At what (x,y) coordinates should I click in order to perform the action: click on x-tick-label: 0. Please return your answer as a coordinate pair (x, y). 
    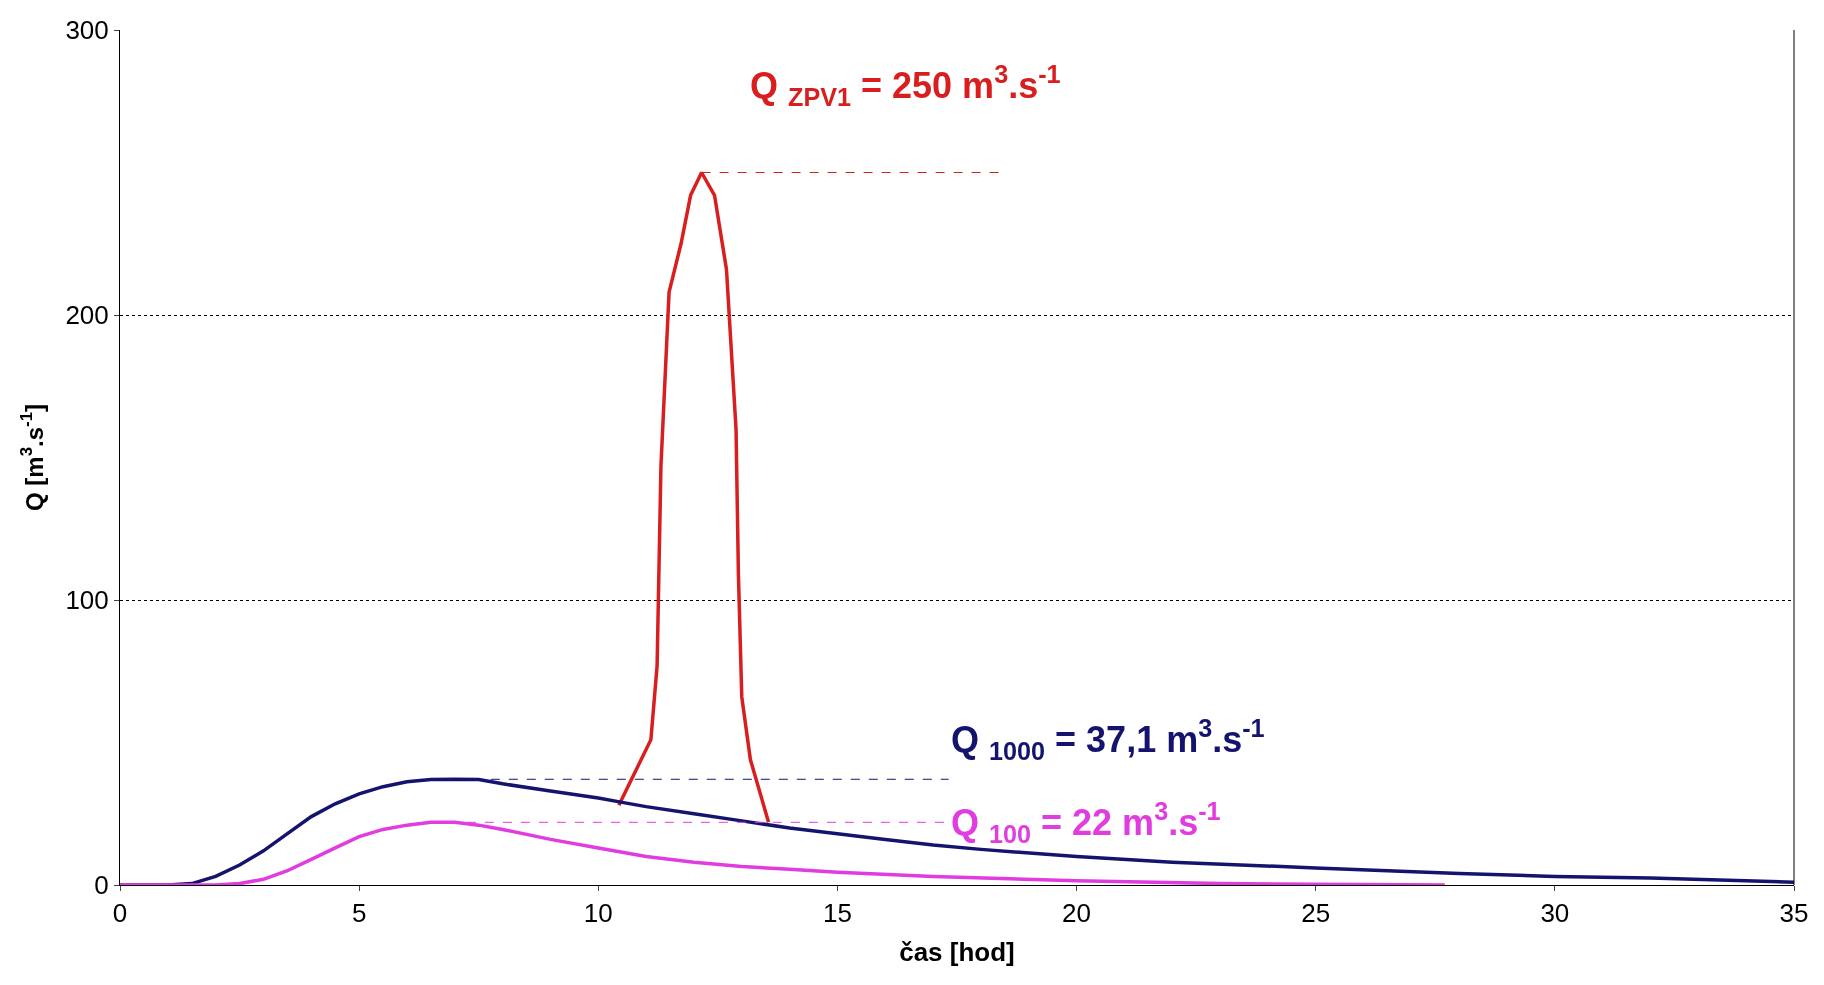
    Looking at the image, I should click on (120, 913).